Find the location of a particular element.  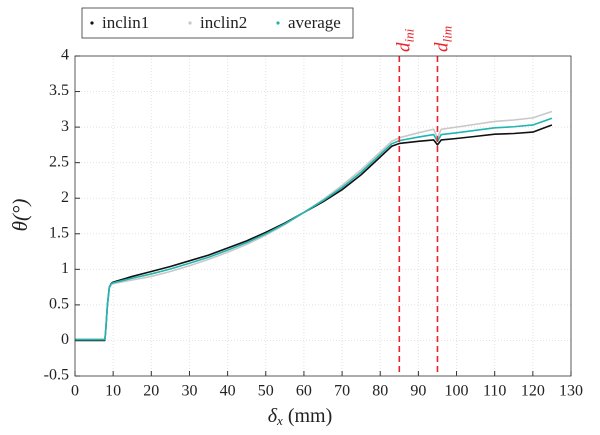

y-tick-label: 0 is located at coordinates (65, 339).